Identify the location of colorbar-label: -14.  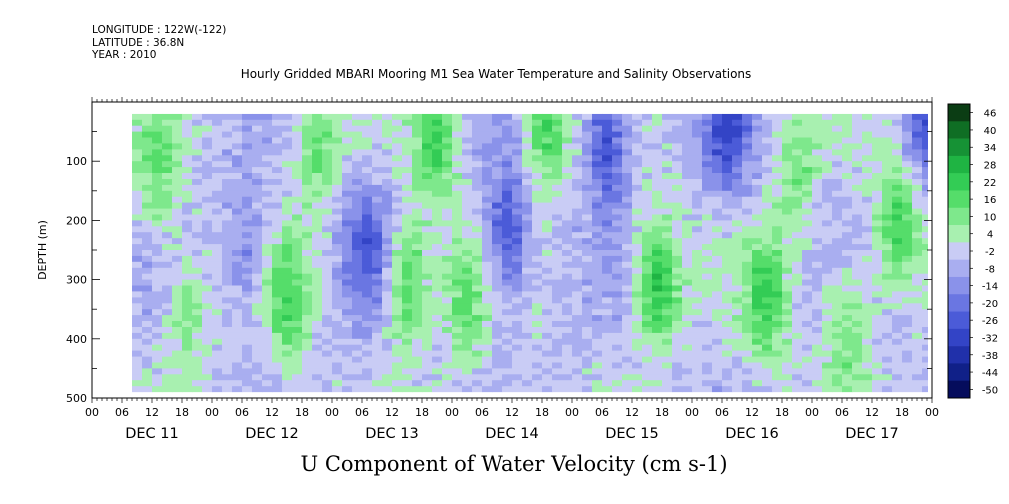
(990, 287).